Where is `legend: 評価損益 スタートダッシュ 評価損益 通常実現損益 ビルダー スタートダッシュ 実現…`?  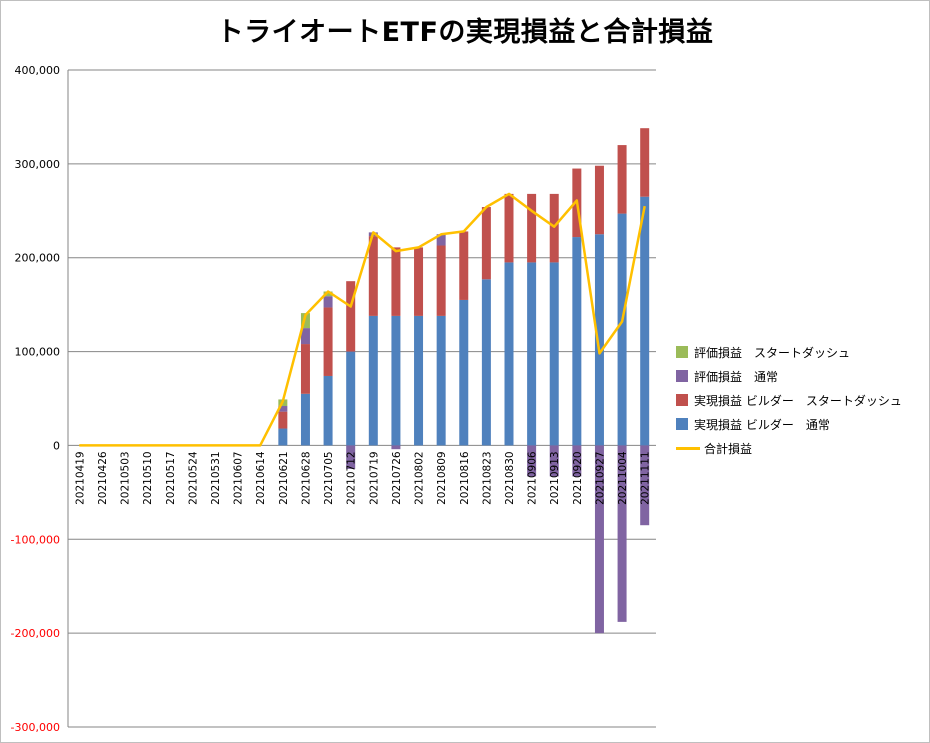
legend: 評価損益 スタートダッシュ 評価損益 通常実現損益 ビルダー スタートダッシュ 実現… is located at coordinates (789, 400).